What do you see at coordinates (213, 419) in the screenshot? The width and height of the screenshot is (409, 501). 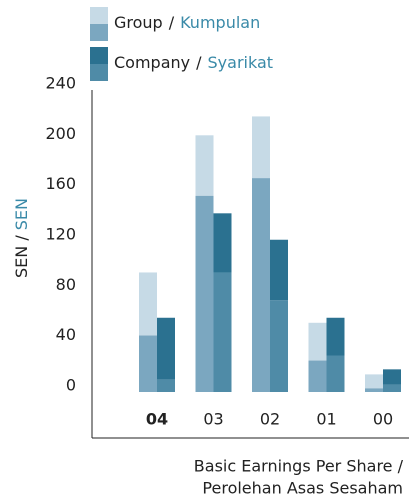 I see `x-tick-label: 03` at bounding box center [213, 419].